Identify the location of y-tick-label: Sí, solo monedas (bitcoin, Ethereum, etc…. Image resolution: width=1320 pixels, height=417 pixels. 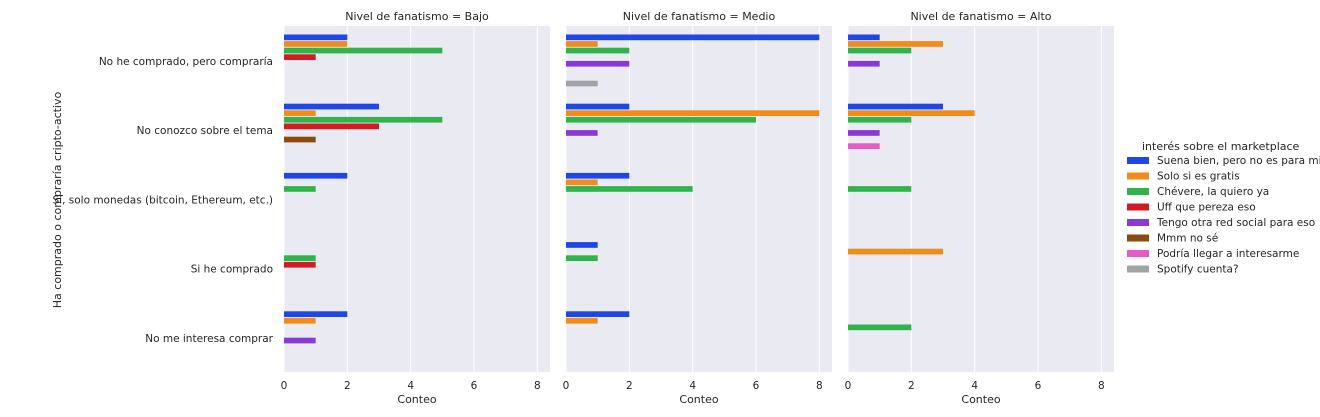
(163, 200).